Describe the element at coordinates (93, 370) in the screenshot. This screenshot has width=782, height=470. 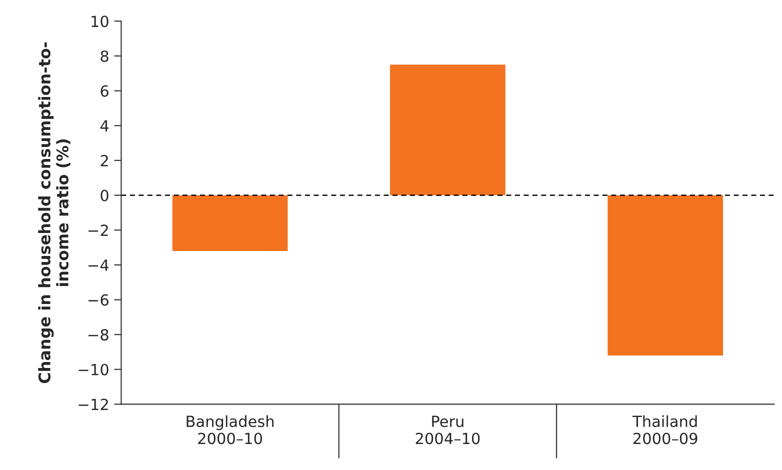
I see `y-tick-label: −10` at that location.